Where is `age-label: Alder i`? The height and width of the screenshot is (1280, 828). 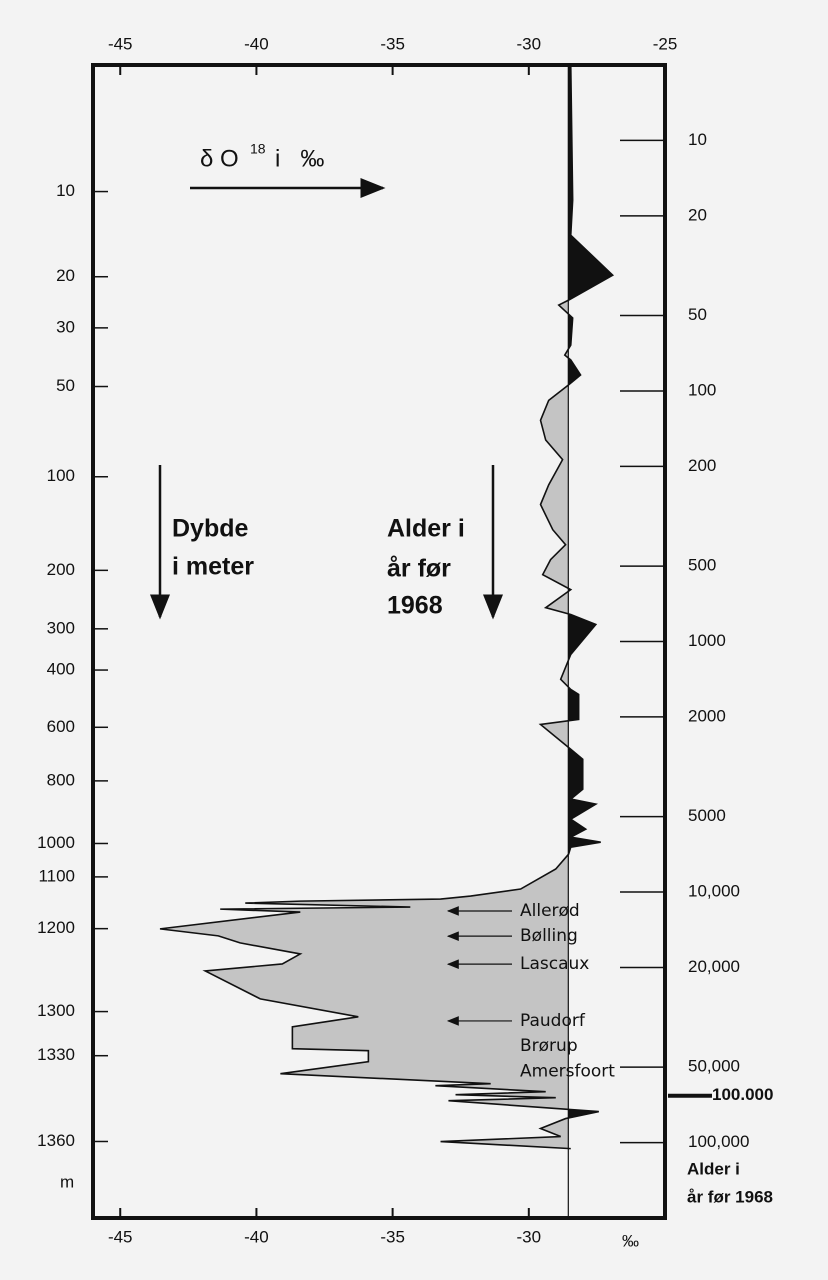
age-label: Alder i is located at coordinates (426, 529).